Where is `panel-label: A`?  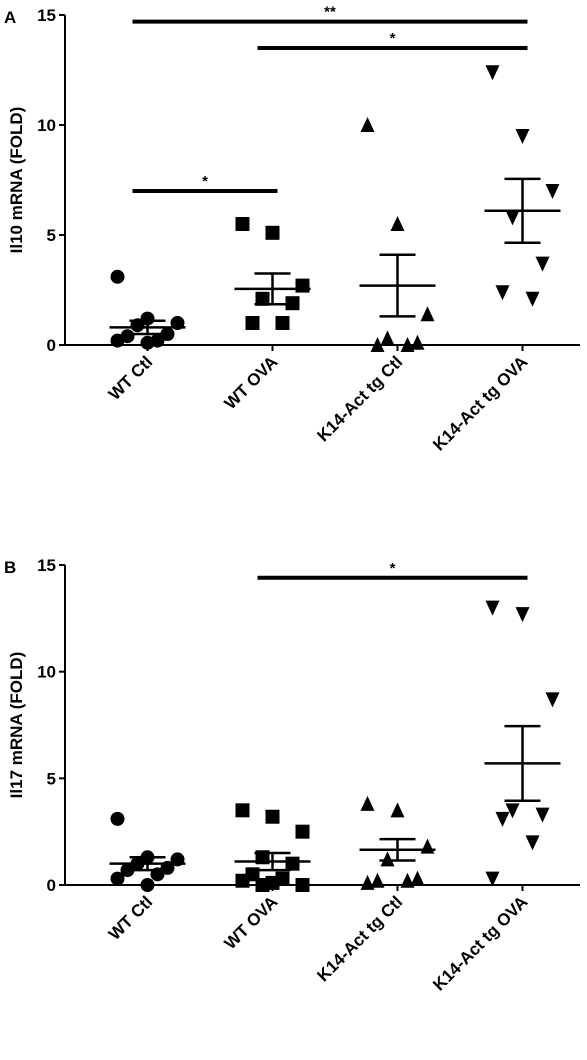 panel-label: A is located at coordinates (10, 17).